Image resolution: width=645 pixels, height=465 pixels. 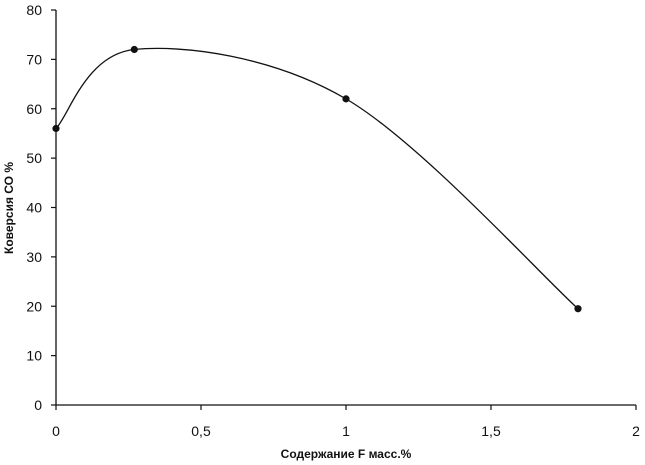 I want to click on y-tick-label: 0, so click(x=38, y=405).